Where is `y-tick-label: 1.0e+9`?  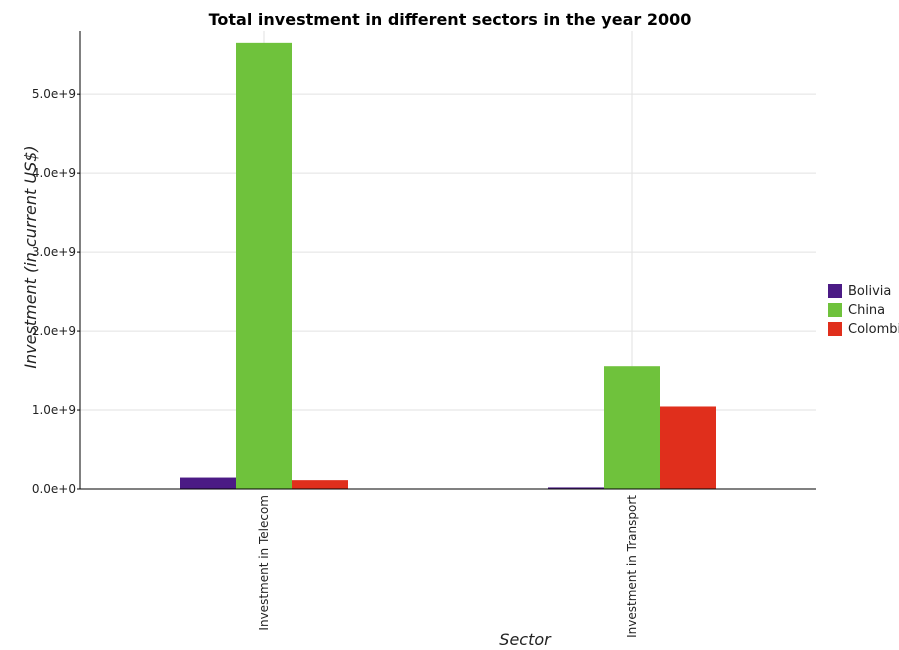
y-tick-label: 1.0e+9 is located at coordinates (54, 410).